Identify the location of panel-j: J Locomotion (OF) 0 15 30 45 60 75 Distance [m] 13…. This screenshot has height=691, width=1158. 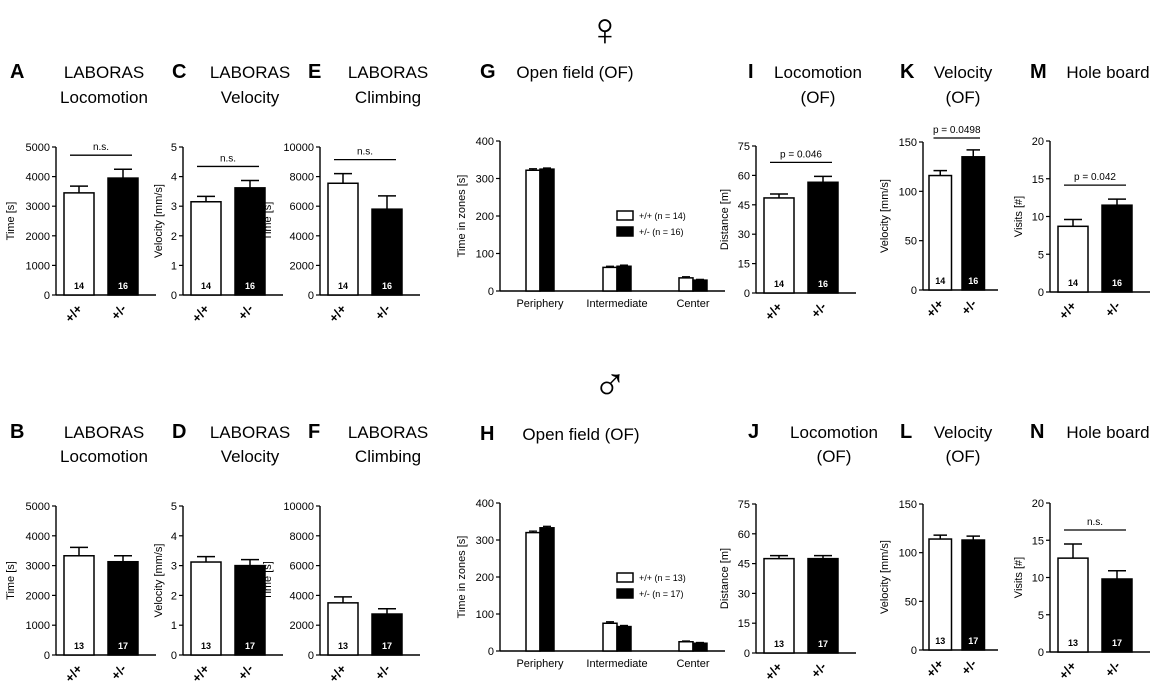
(798, 552).